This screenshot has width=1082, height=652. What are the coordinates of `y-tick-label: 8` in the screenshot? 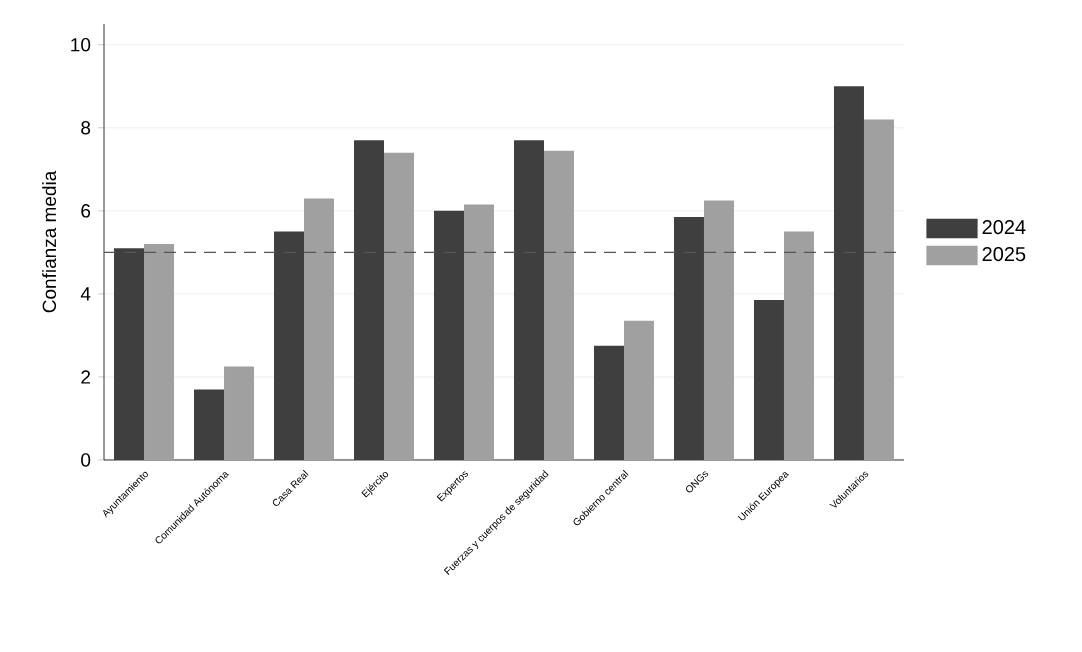 It's located at (86, 128).